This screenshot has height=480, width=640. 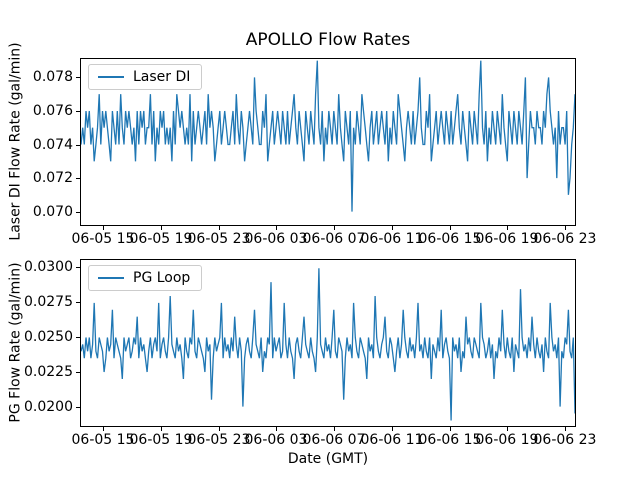 I want to click on laser-di-x-tick-label: 06-06 15, so click(x=450, y=239).